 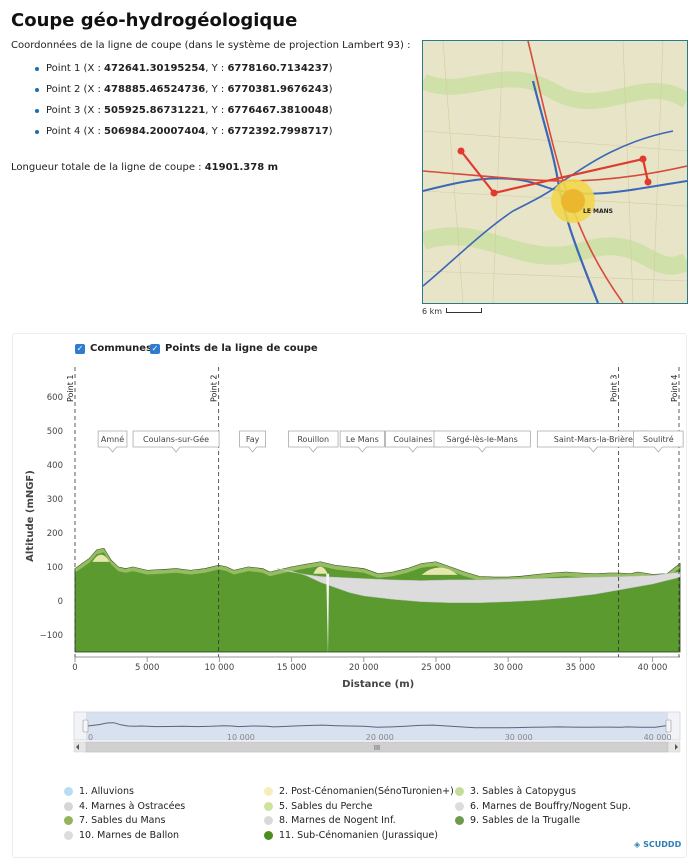 What do you see at coordinates (351, 835) in the screenshot?
I see `legend-item: 11. Sub-Cénomanien (Jurassique)` at bounding box center [351, 835].